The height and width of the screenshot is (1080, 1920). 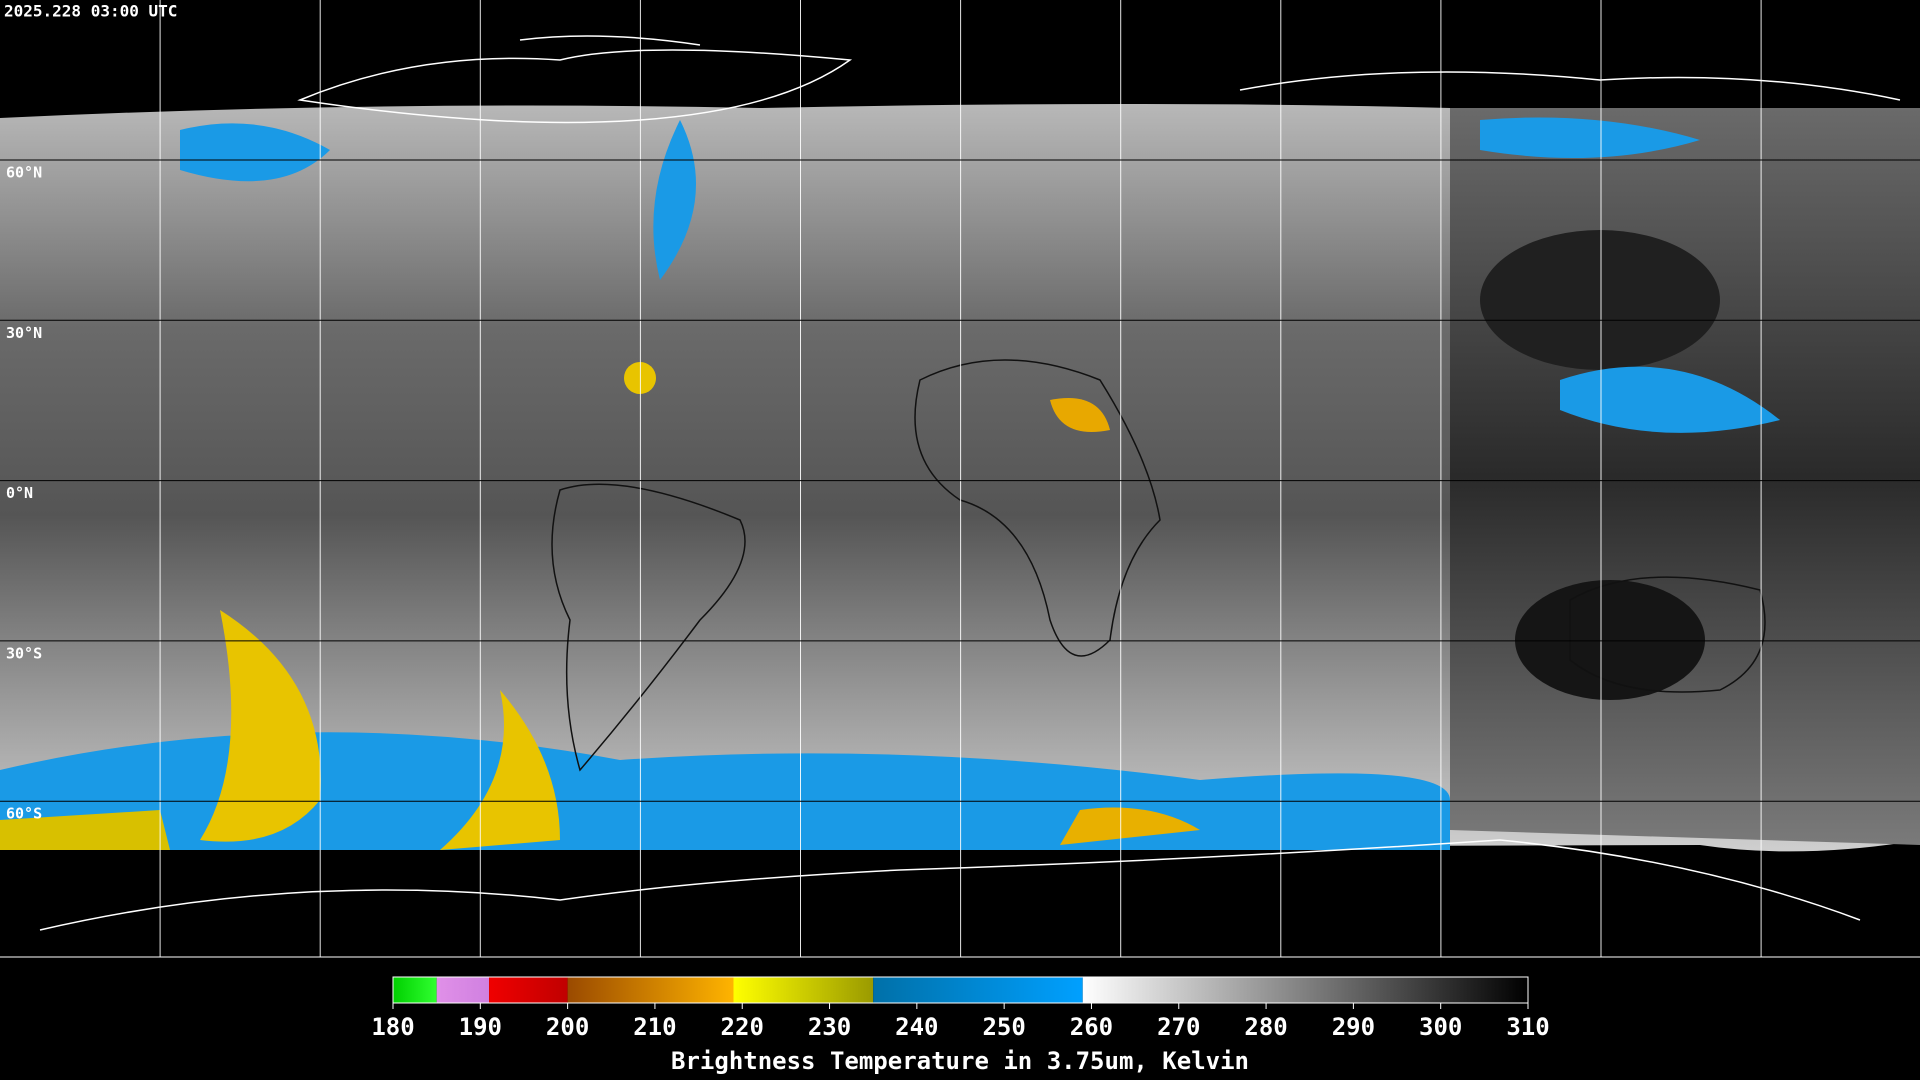 I want to click on lat-labels: 60°N 30°N 0°N 30°S 60°S, so click(x=24, y=493).